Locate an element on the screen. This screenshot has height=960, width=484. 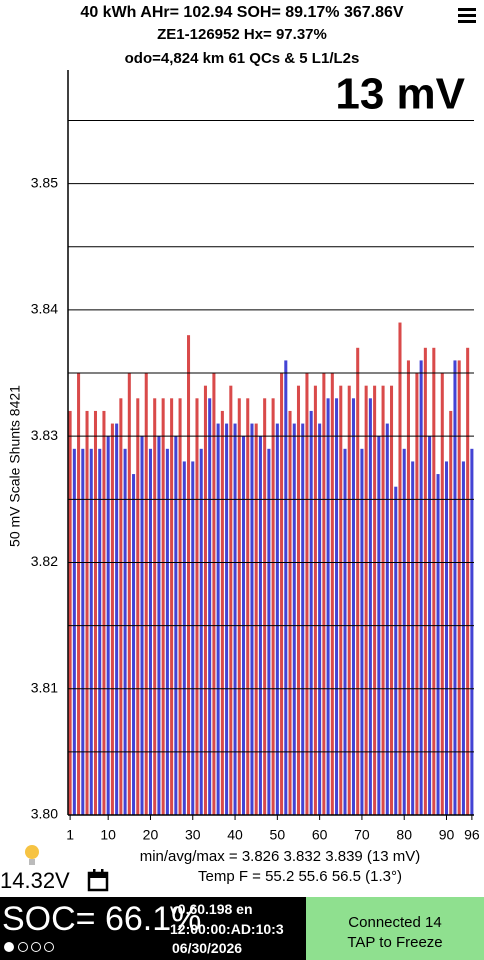
y-tick-label: 3.82 is located at coordinates (44, 561).